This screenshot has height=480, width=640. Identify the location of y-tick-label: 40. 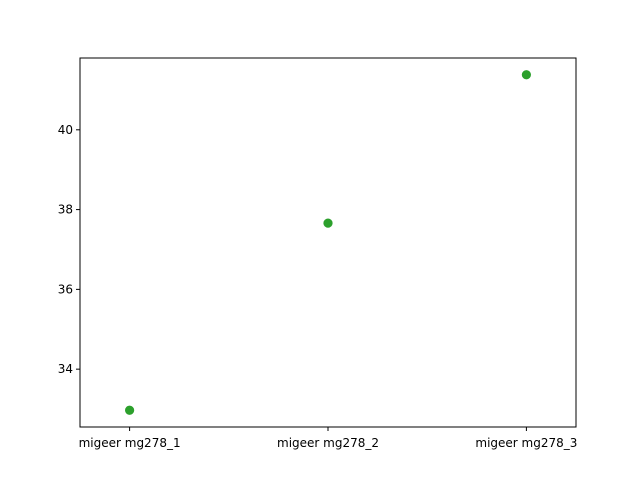
(65, 130).